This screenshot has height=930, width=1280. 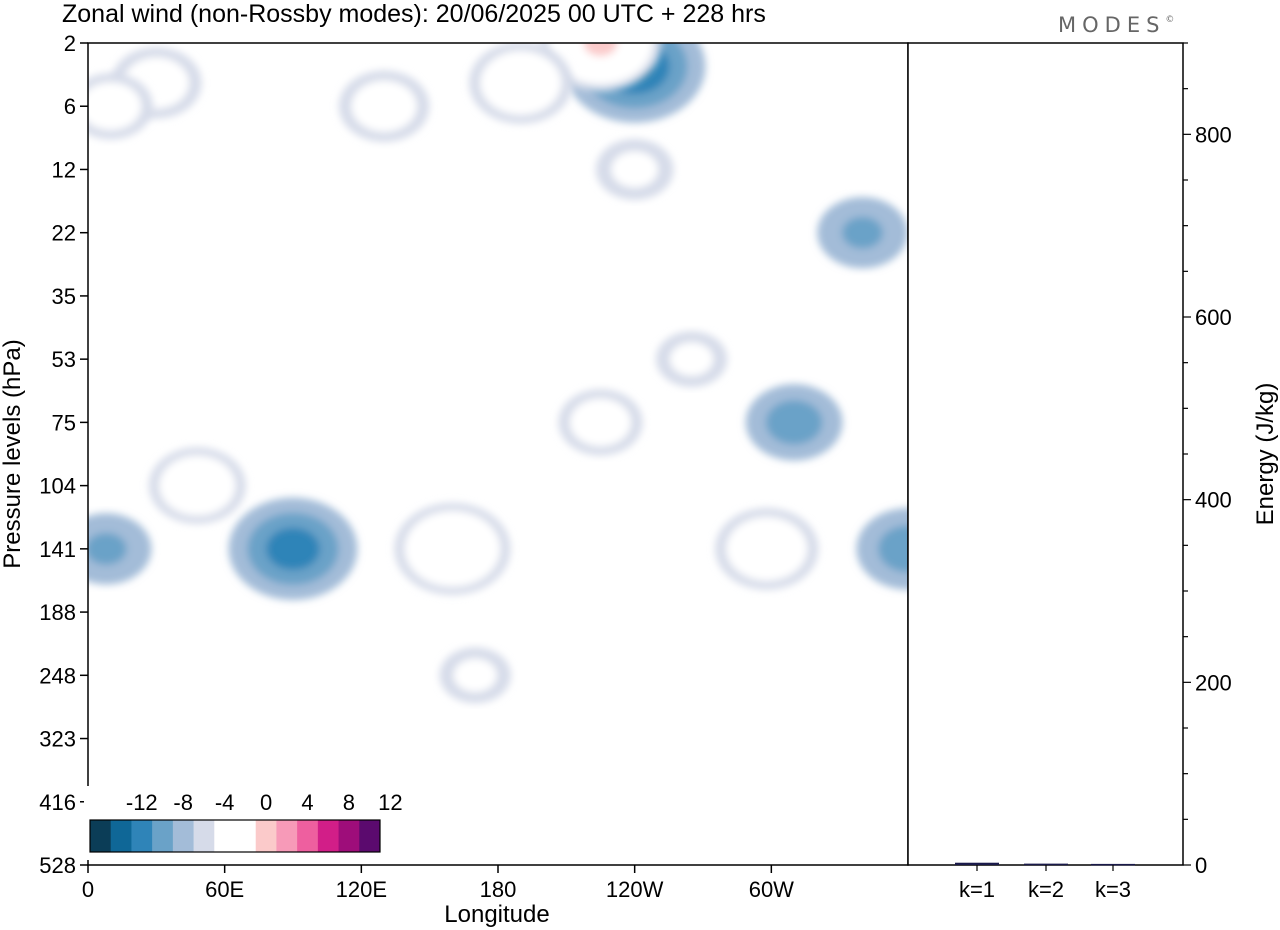 What do you see at coordinates (142, 802) in the screenshot?
I see `colorbar-label: -12` at bounding box center [142, 802].